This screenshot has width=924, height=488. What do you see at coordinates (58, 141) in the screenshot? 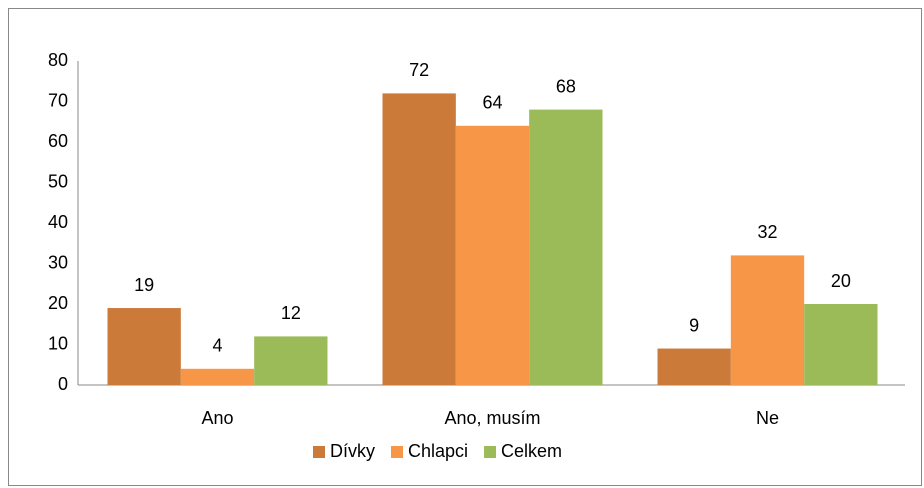
I see `y-tick-label: 60` at bounding box center [58, 141].